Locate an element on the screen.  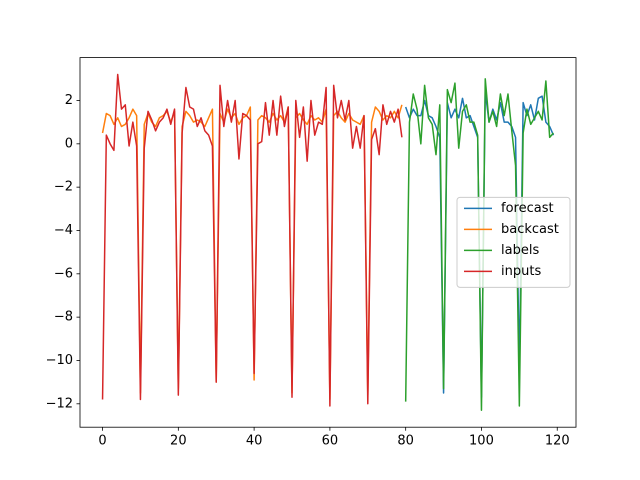
y-tick-label: −8 is located at coordinates (63, 317).